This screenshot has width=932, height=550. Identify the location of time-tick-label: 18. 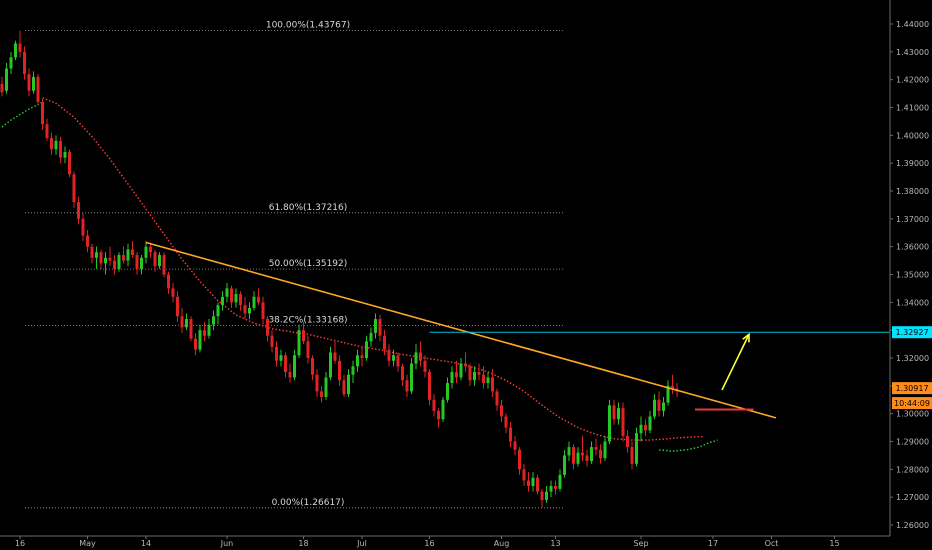
(303, 543).